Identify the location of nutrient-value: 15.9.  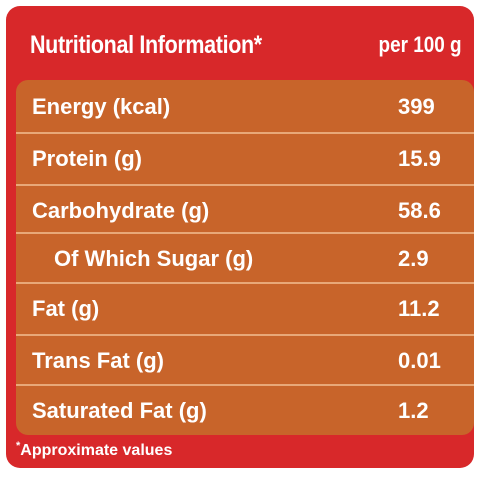
(419, 158).